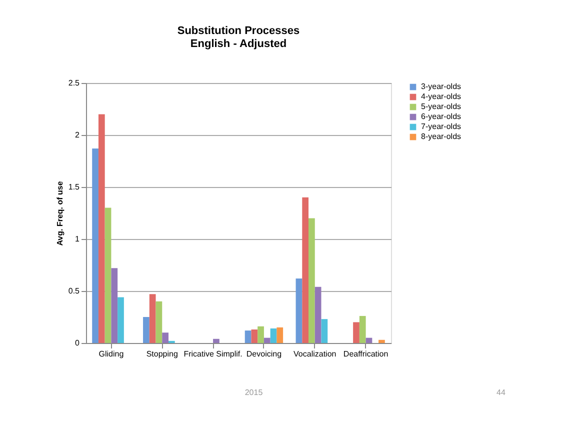 The image size is (565, 426). Describe the element at coordinates (365, 354) in the screenshot. I see `x-tick-label: Deaffrication` at that location.